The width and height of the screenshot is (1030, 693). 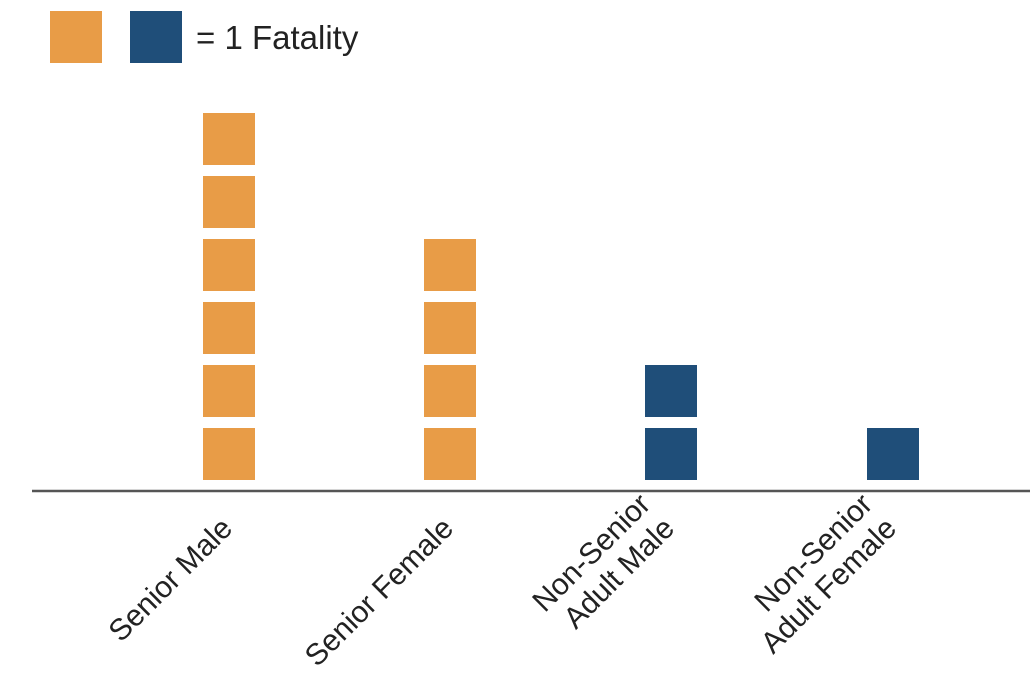 What do you see at coordinates (817, 574) in the screenshot?
I see `x-tick-label: Non-SeniorAdult Female` at bounding box center [817, 574].